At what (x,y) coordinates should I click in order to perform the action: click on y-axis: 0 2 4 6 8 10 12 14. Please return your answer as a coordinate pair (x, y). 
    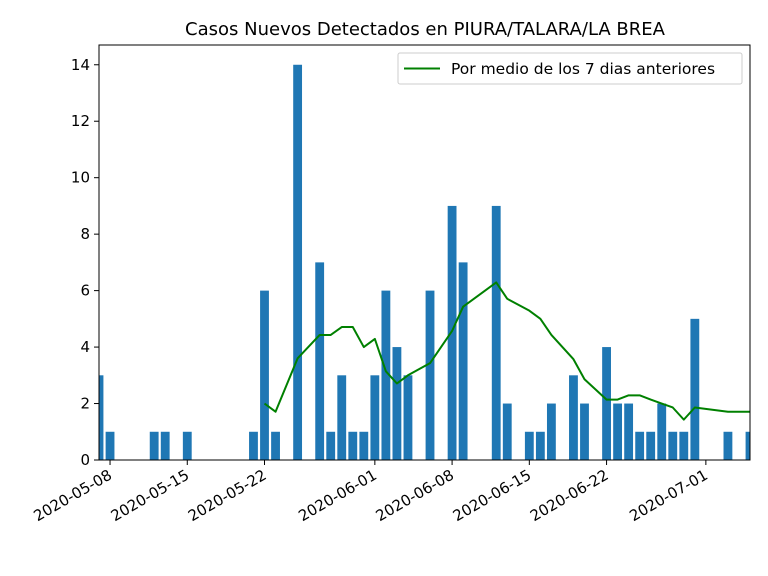
    Looking at the image, I should click on (85, 262).